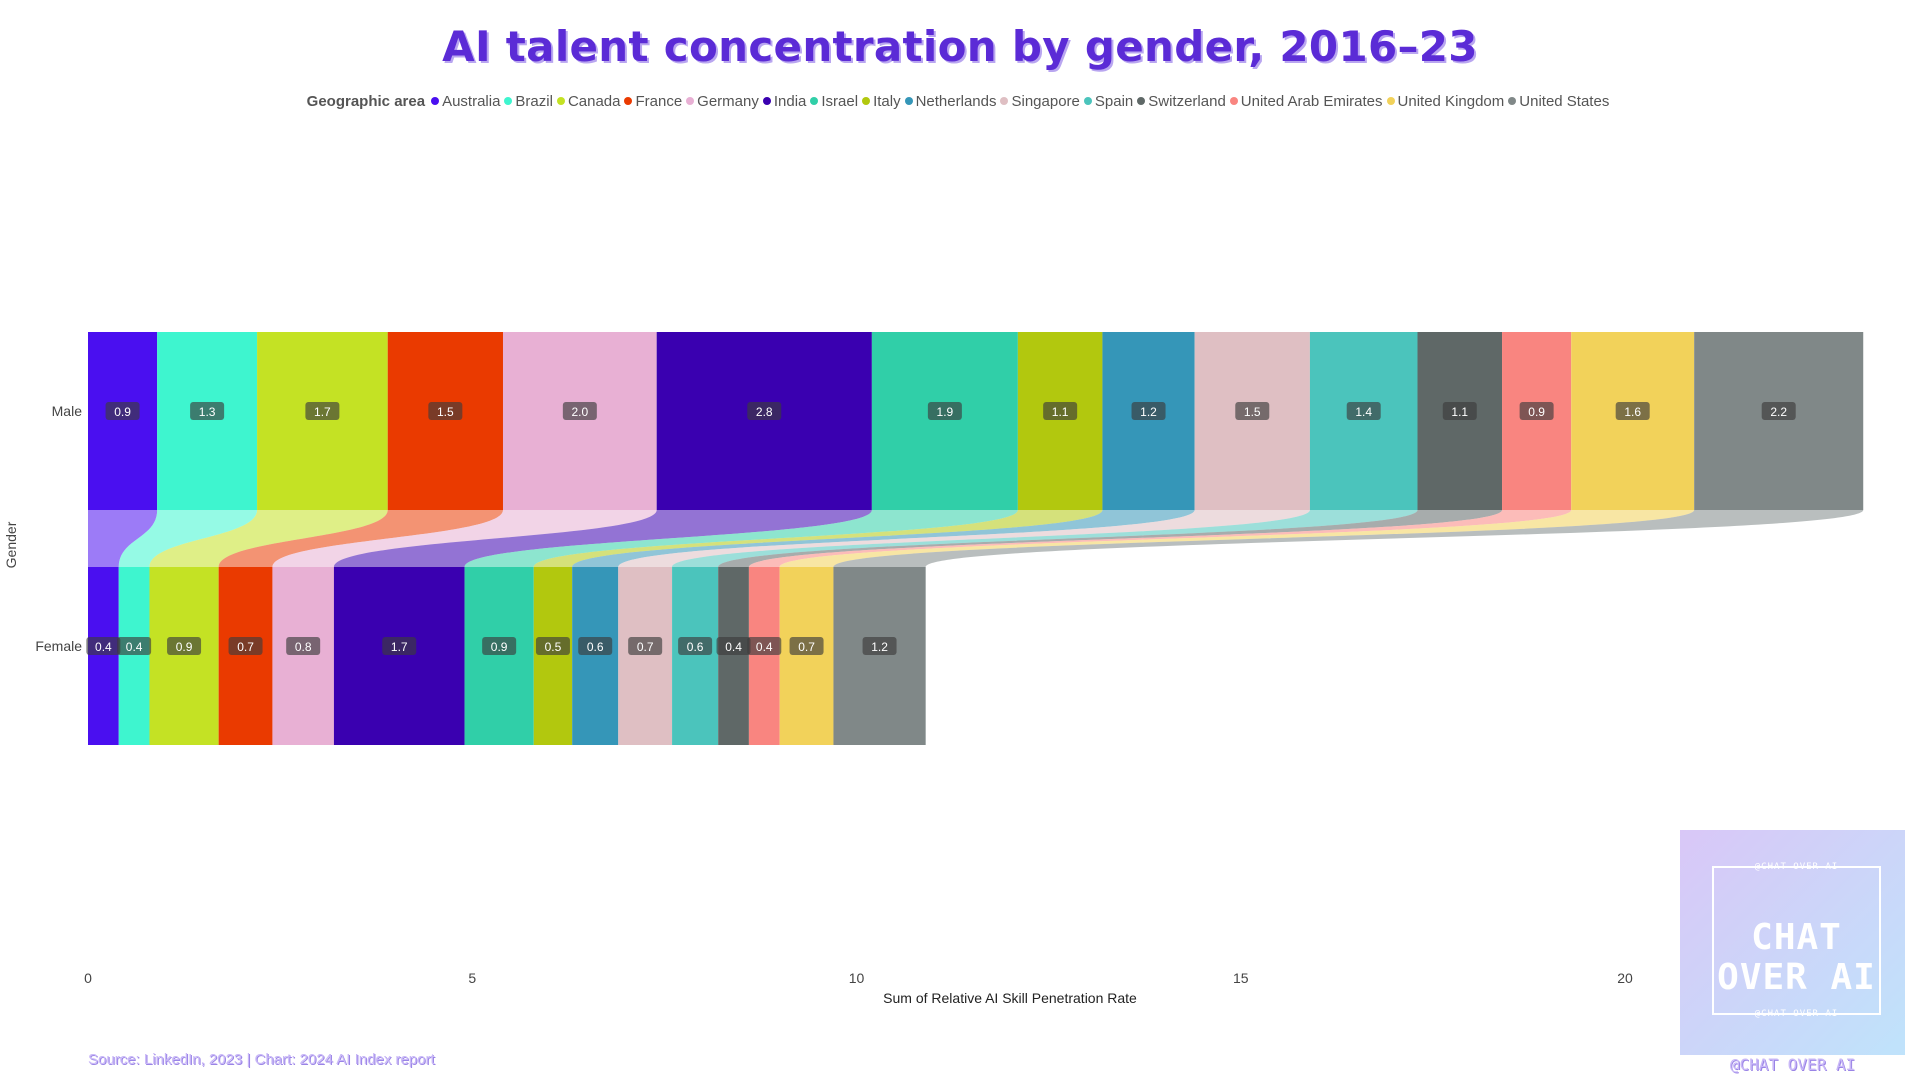  I want to click on label-male-india-bg, so click(764, 411).